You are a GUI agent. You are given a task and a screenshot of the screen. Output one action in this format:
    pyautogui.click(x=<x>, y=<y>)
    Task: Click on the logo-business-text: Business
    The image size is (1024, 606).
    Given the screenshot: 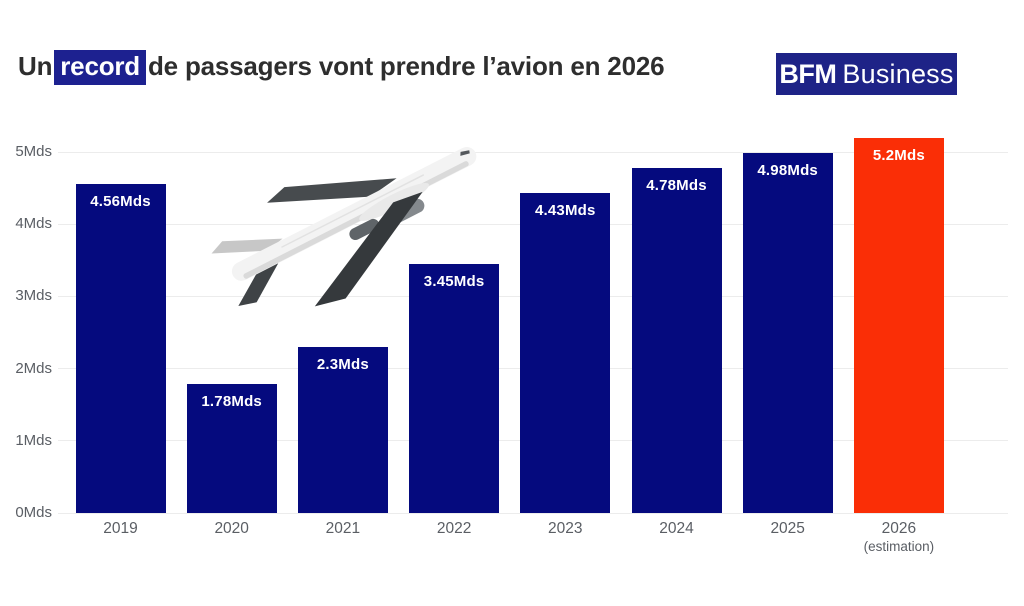 What is the action you would take?
    pyautogui.click(x=898, y=73)
    